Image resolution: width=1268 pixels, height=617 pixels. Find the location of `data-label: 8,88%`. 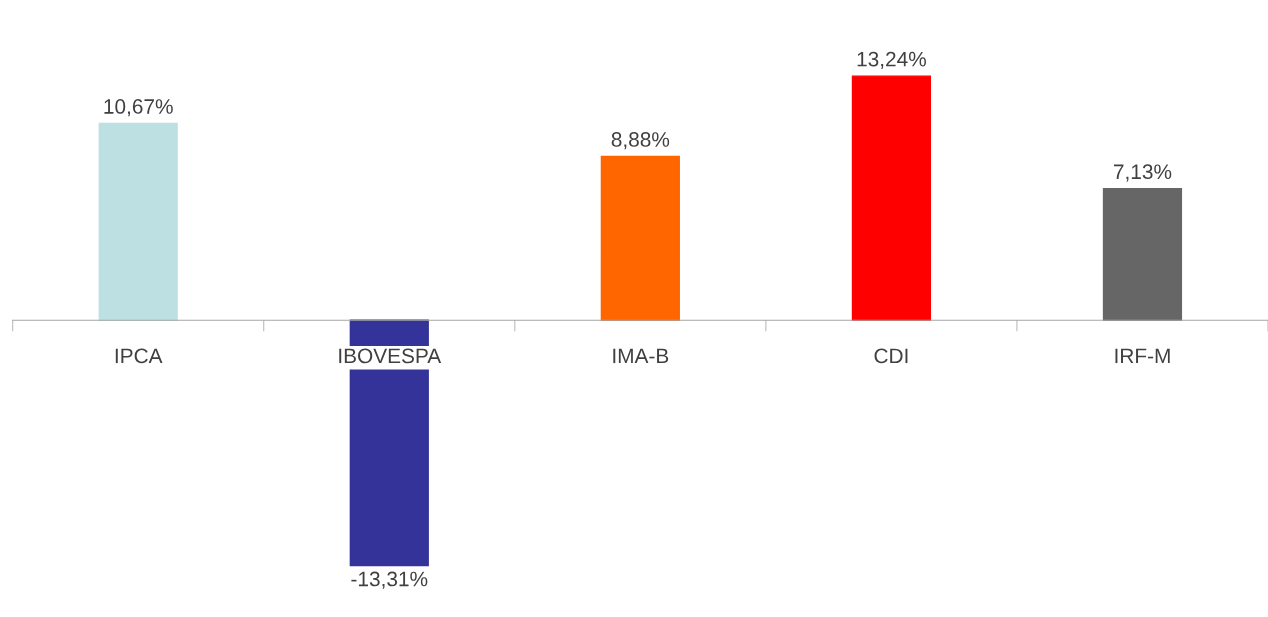

data-label: 8,88% is located at coordinates (640, 141).